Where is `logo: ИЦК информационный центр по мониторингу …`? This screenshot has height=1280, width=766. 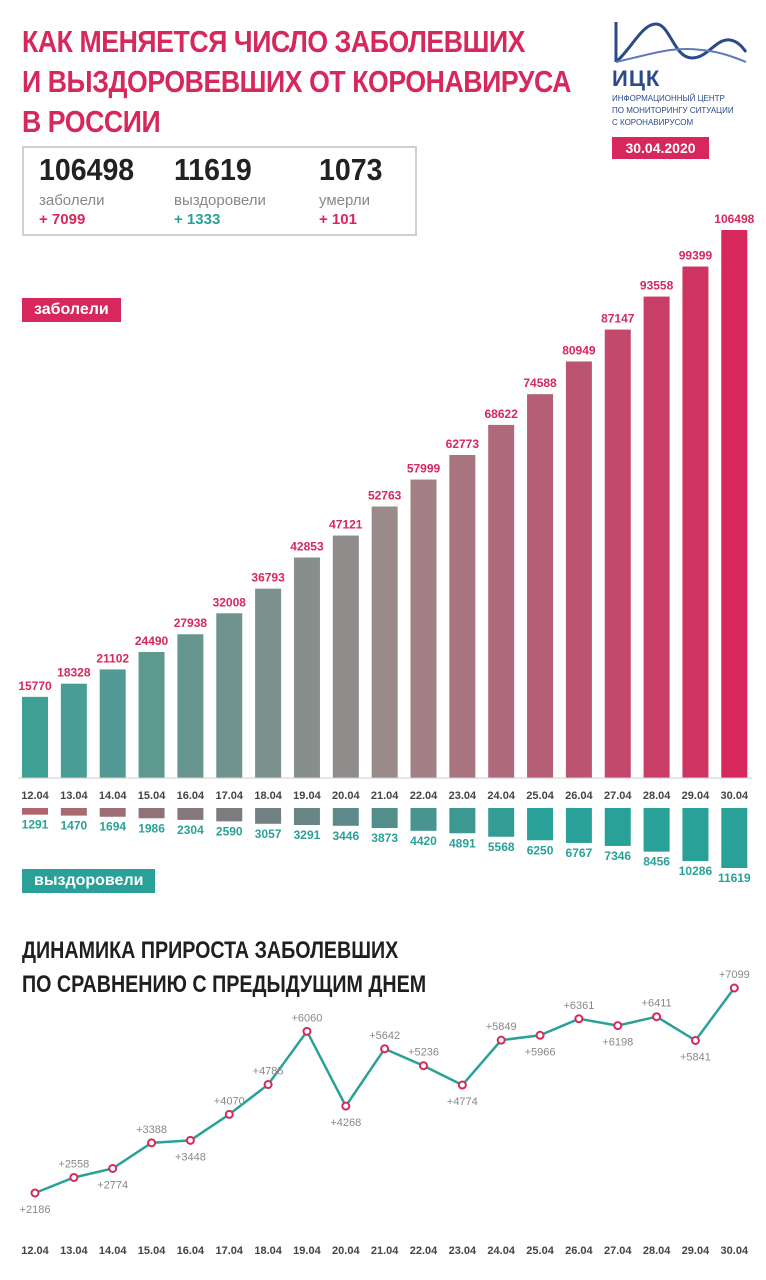
logo: ИЦК информационный центр по мониторингу … is located at coordinates (682, 73).